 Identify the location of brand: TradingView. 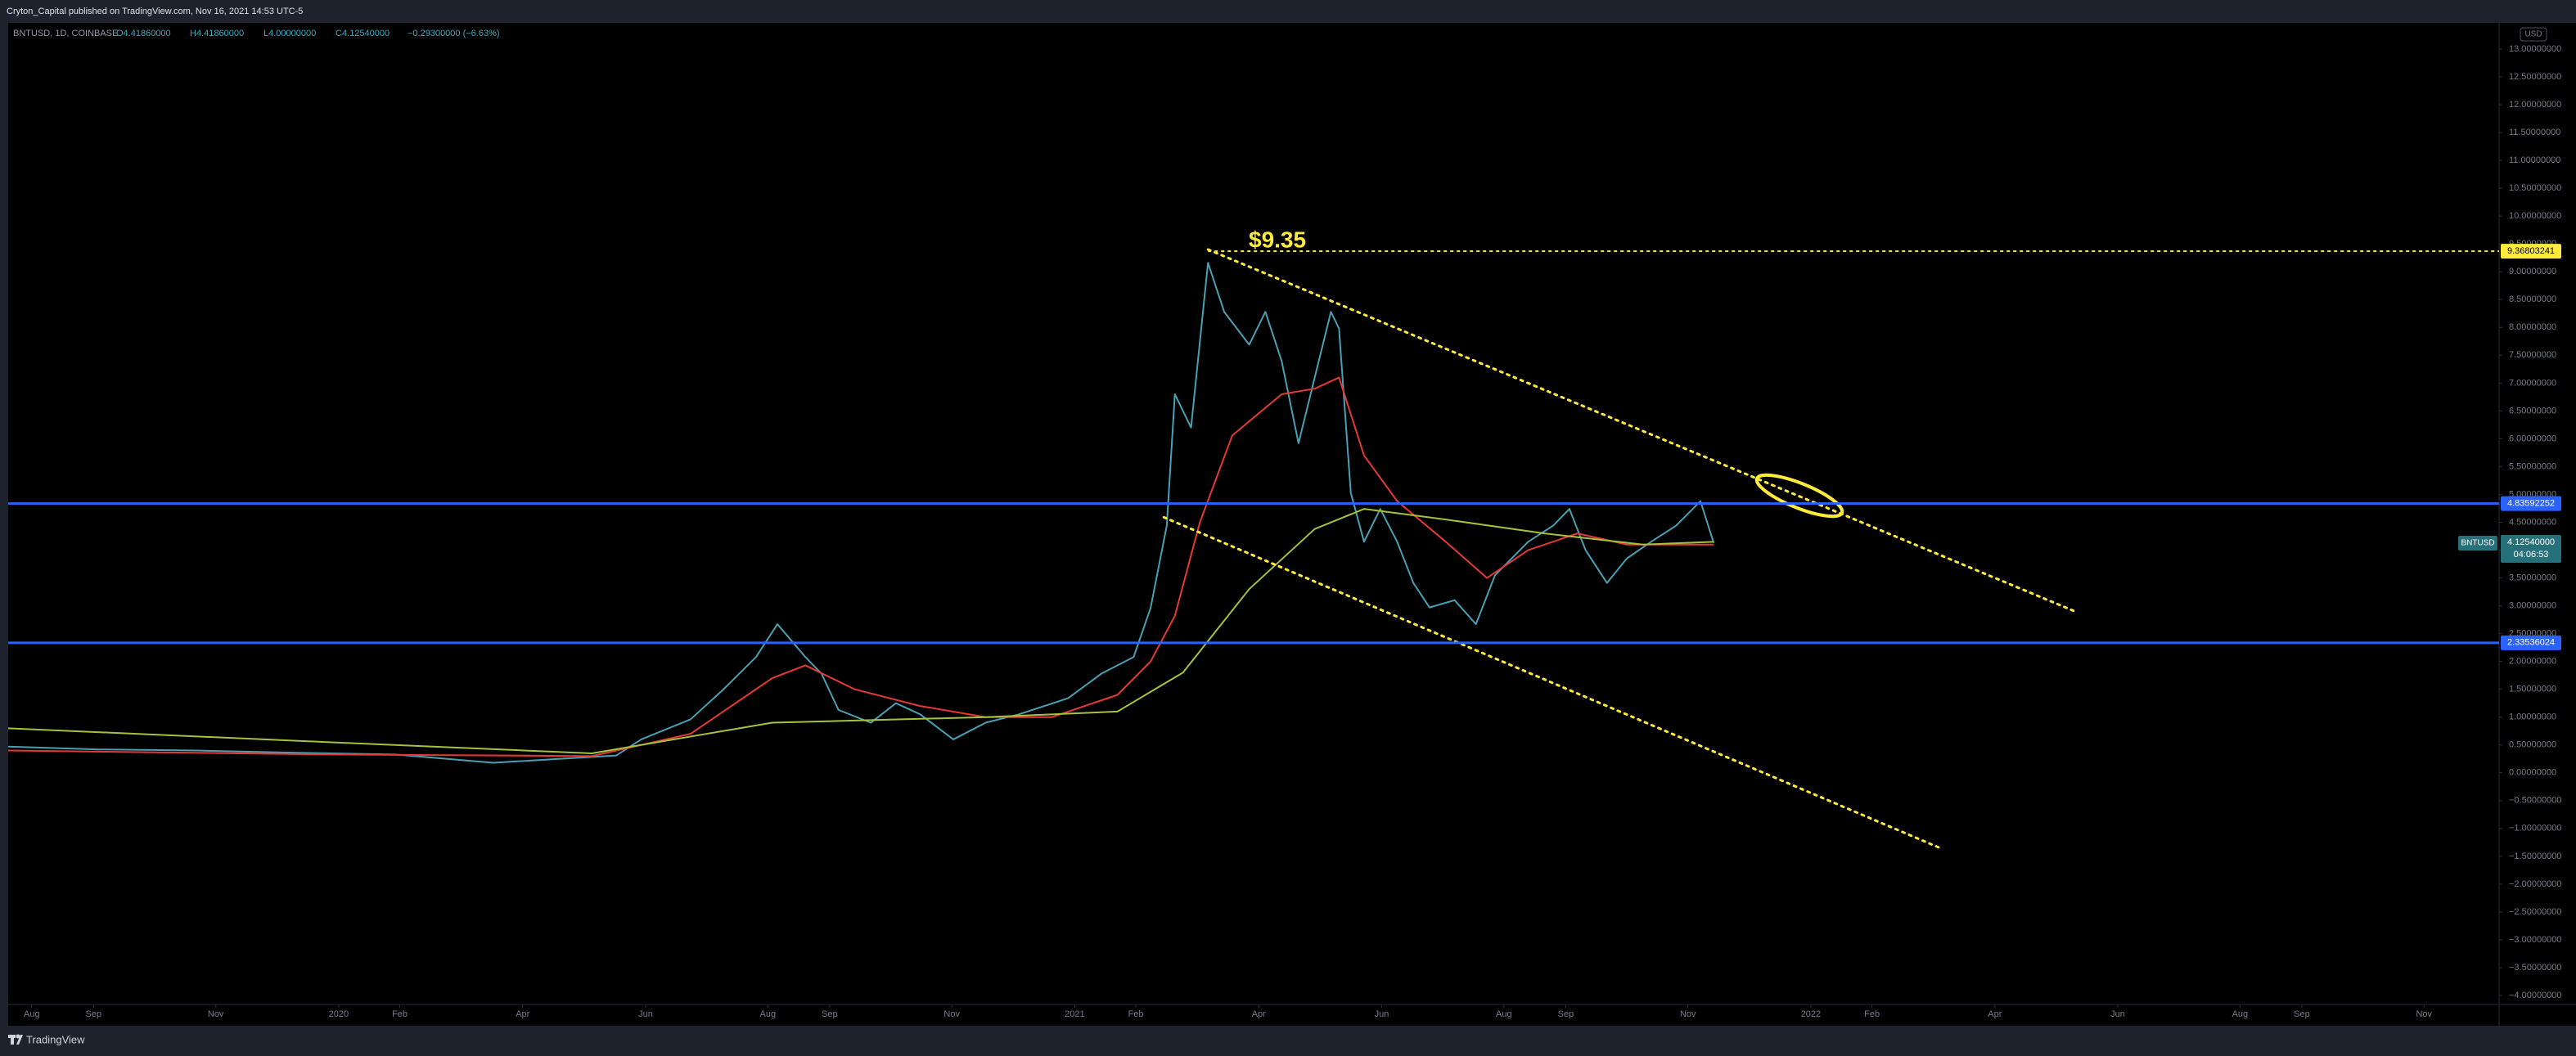
(46, 1039).